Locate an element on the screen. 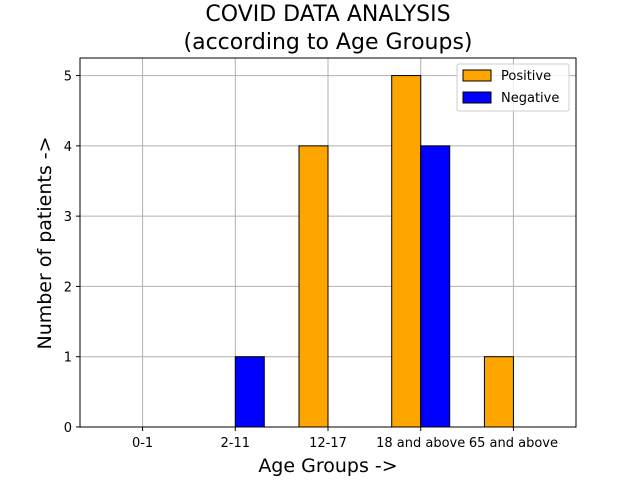  legend-label-positive: Positive is located at coordinates (526, 76).